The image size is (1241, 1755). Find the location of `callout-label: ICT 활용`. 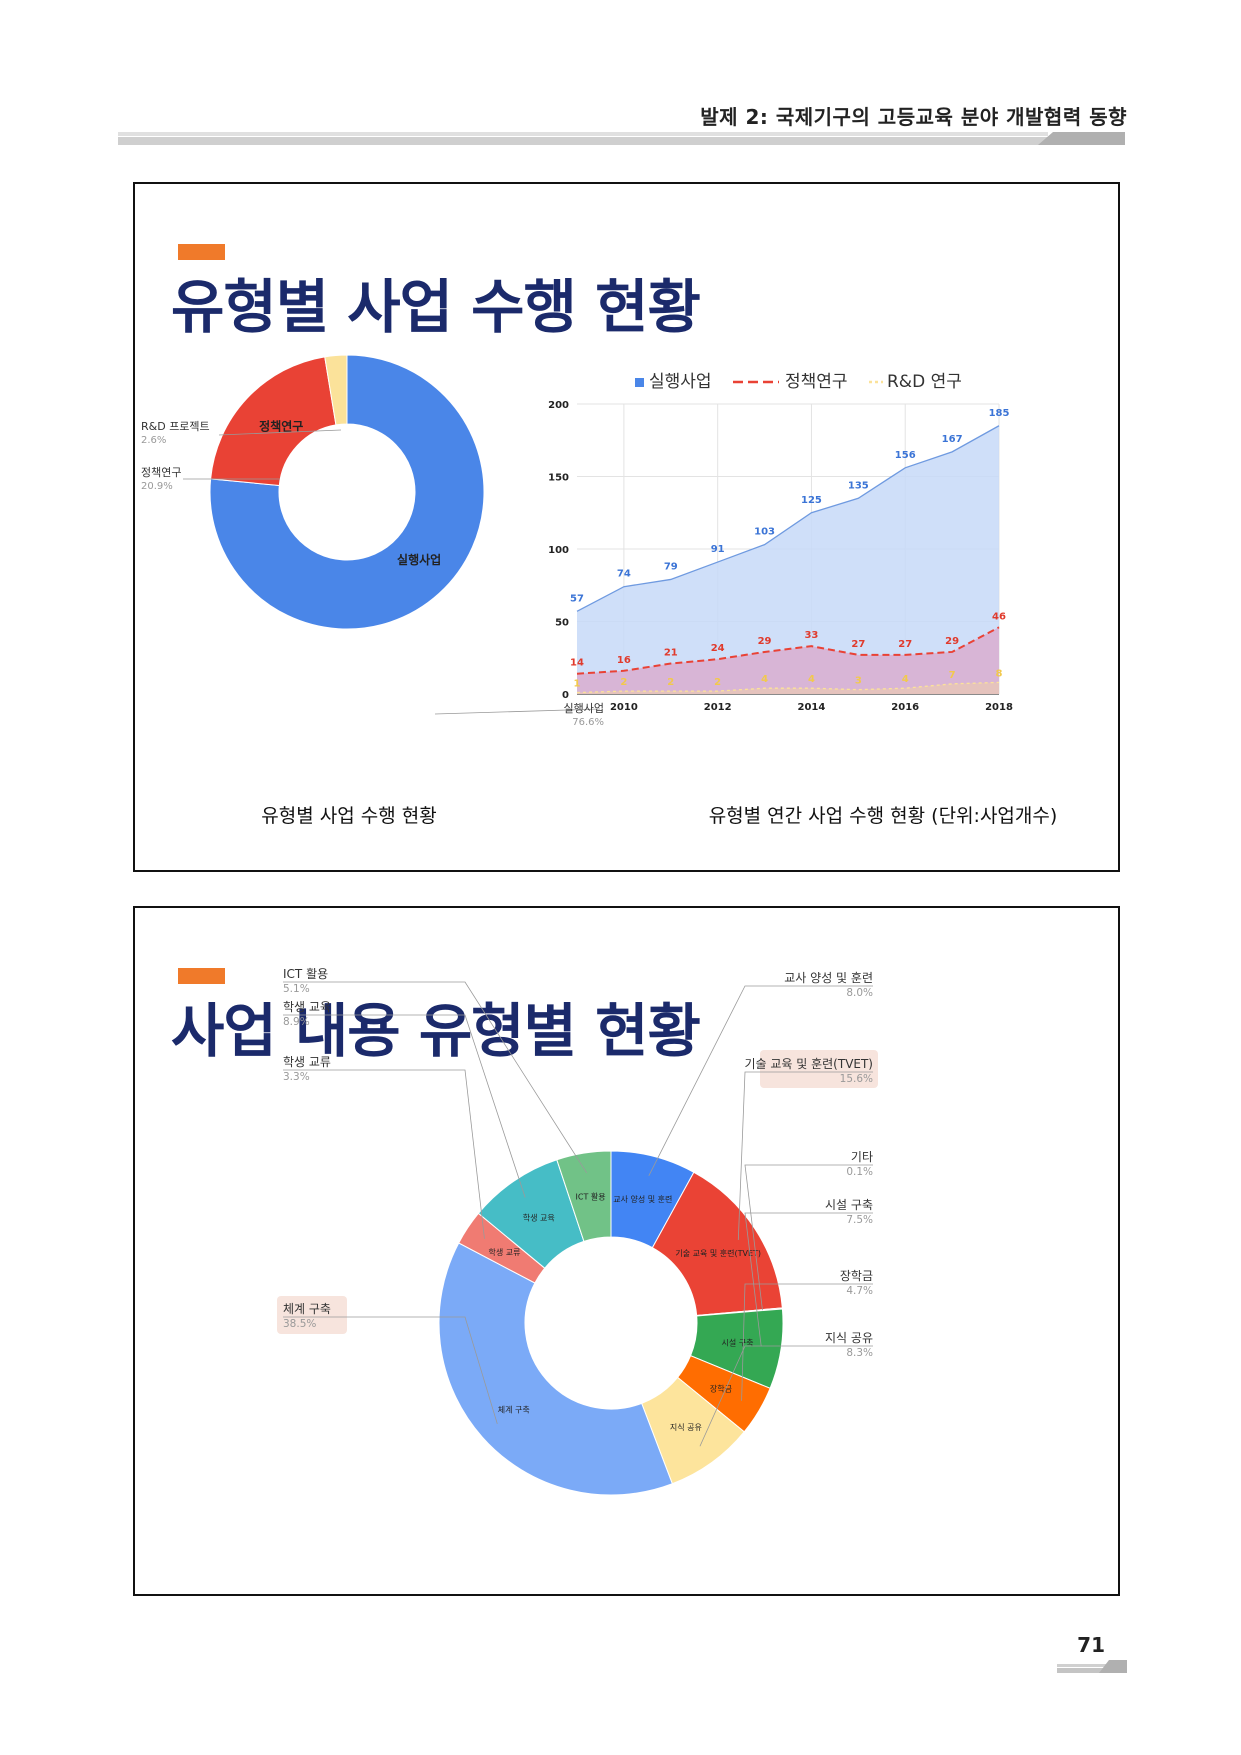

callout-label: ICT 활용 is located at coordinates (305, 974).